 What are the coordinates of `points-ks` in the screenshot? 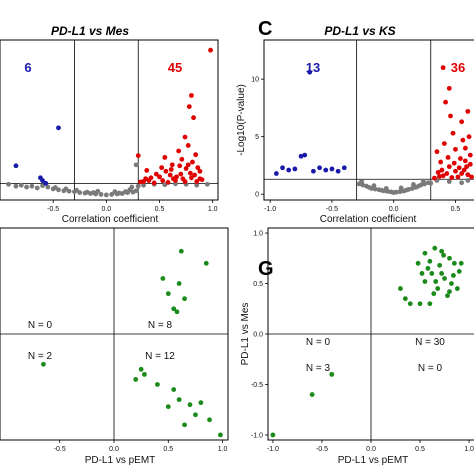 It's located at (373, 130).